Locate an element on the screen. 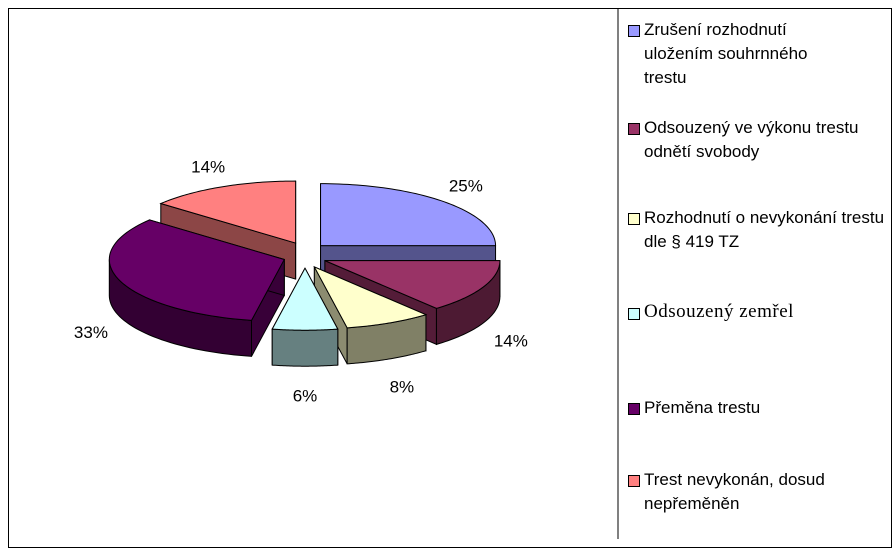  slice-outer-wall is located at coordinates (305, 347).